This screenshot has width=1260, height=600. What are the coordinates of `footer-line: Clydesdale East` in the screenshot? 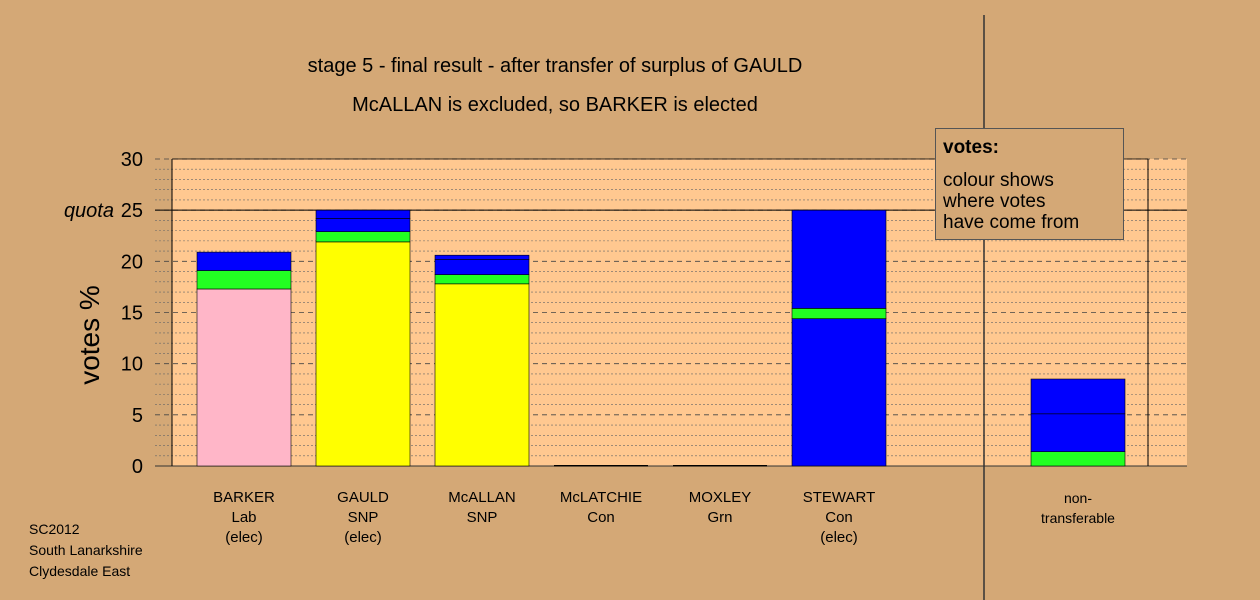 It's located at (80, 571).